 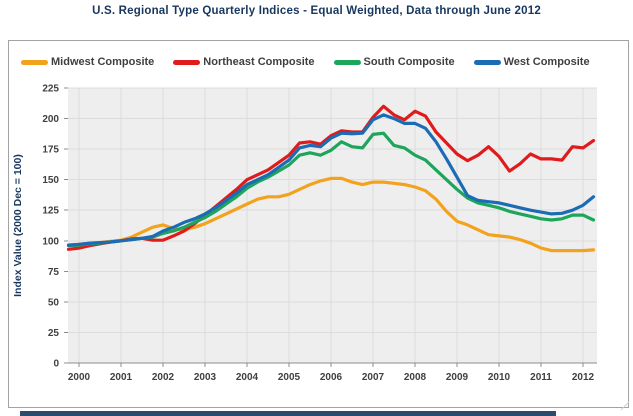 What do you see at coordinates (18, 225) in the screenshot?
I see `y-axis-title: Index Value (2000 Dec = 100)` at bounding box center [18, 225].